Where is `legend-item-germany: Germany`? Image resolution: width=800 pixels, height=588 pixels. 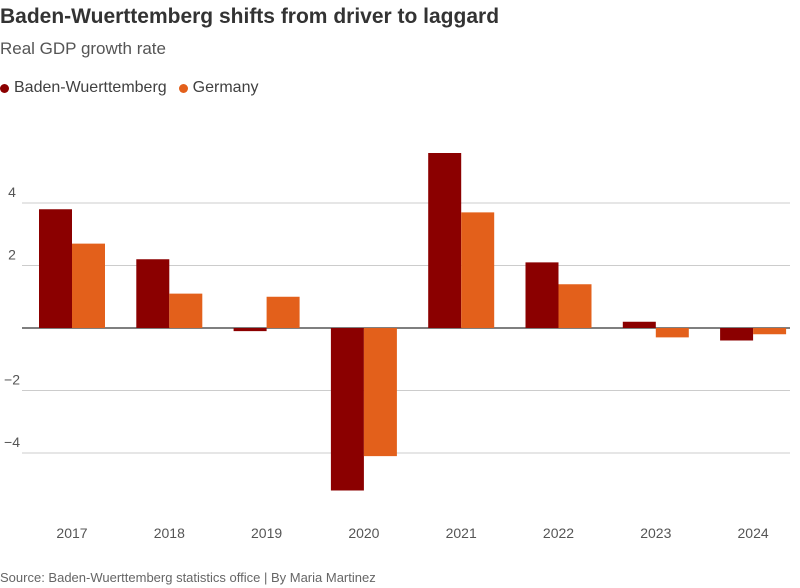 legend-item-germany: Germany is located at coordinates (218, 88).